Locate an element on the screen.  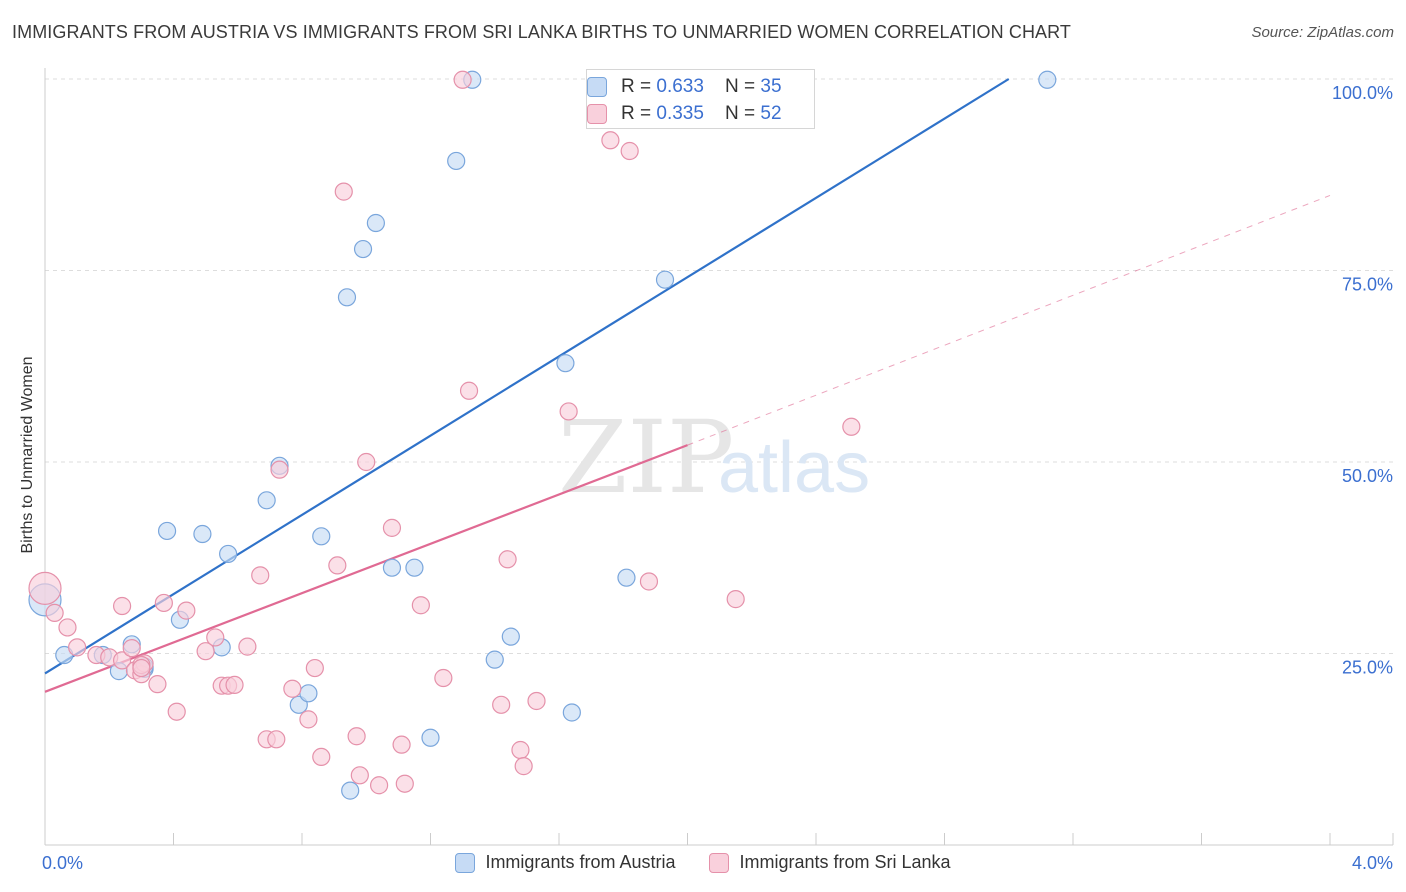
austria-r-value: 0.633 is located at coordinates (680, 86).